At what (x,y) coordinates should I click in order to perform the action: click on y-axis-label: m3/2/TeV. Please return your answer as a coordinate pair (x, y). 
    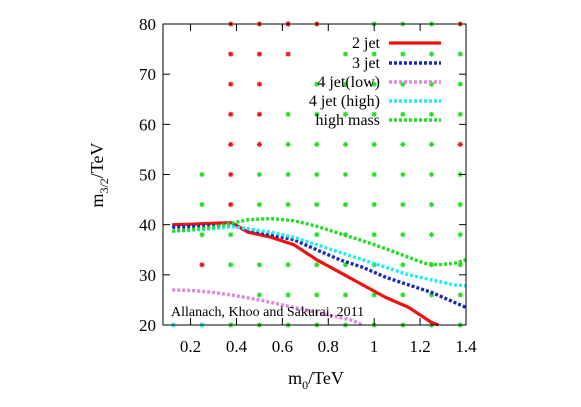
    Looking at the image, I should click on (99, 174).